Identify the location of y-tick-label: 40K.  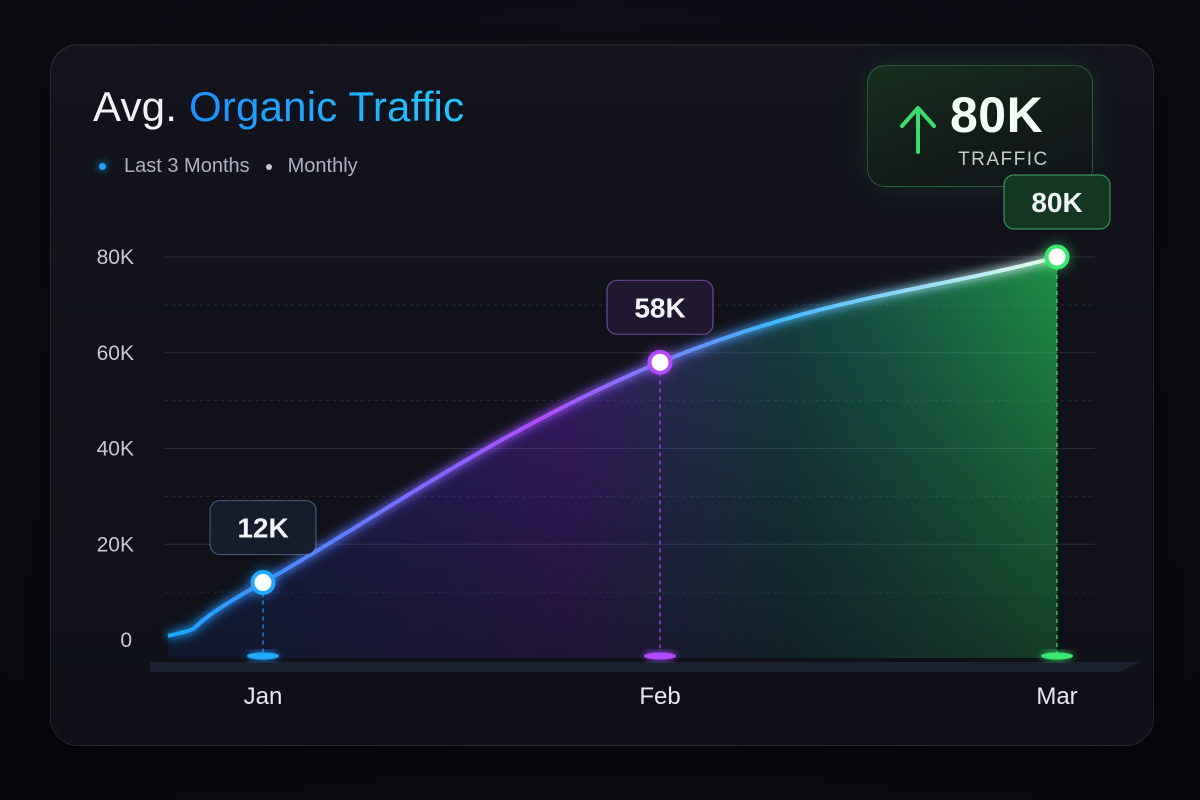
(115, 449).